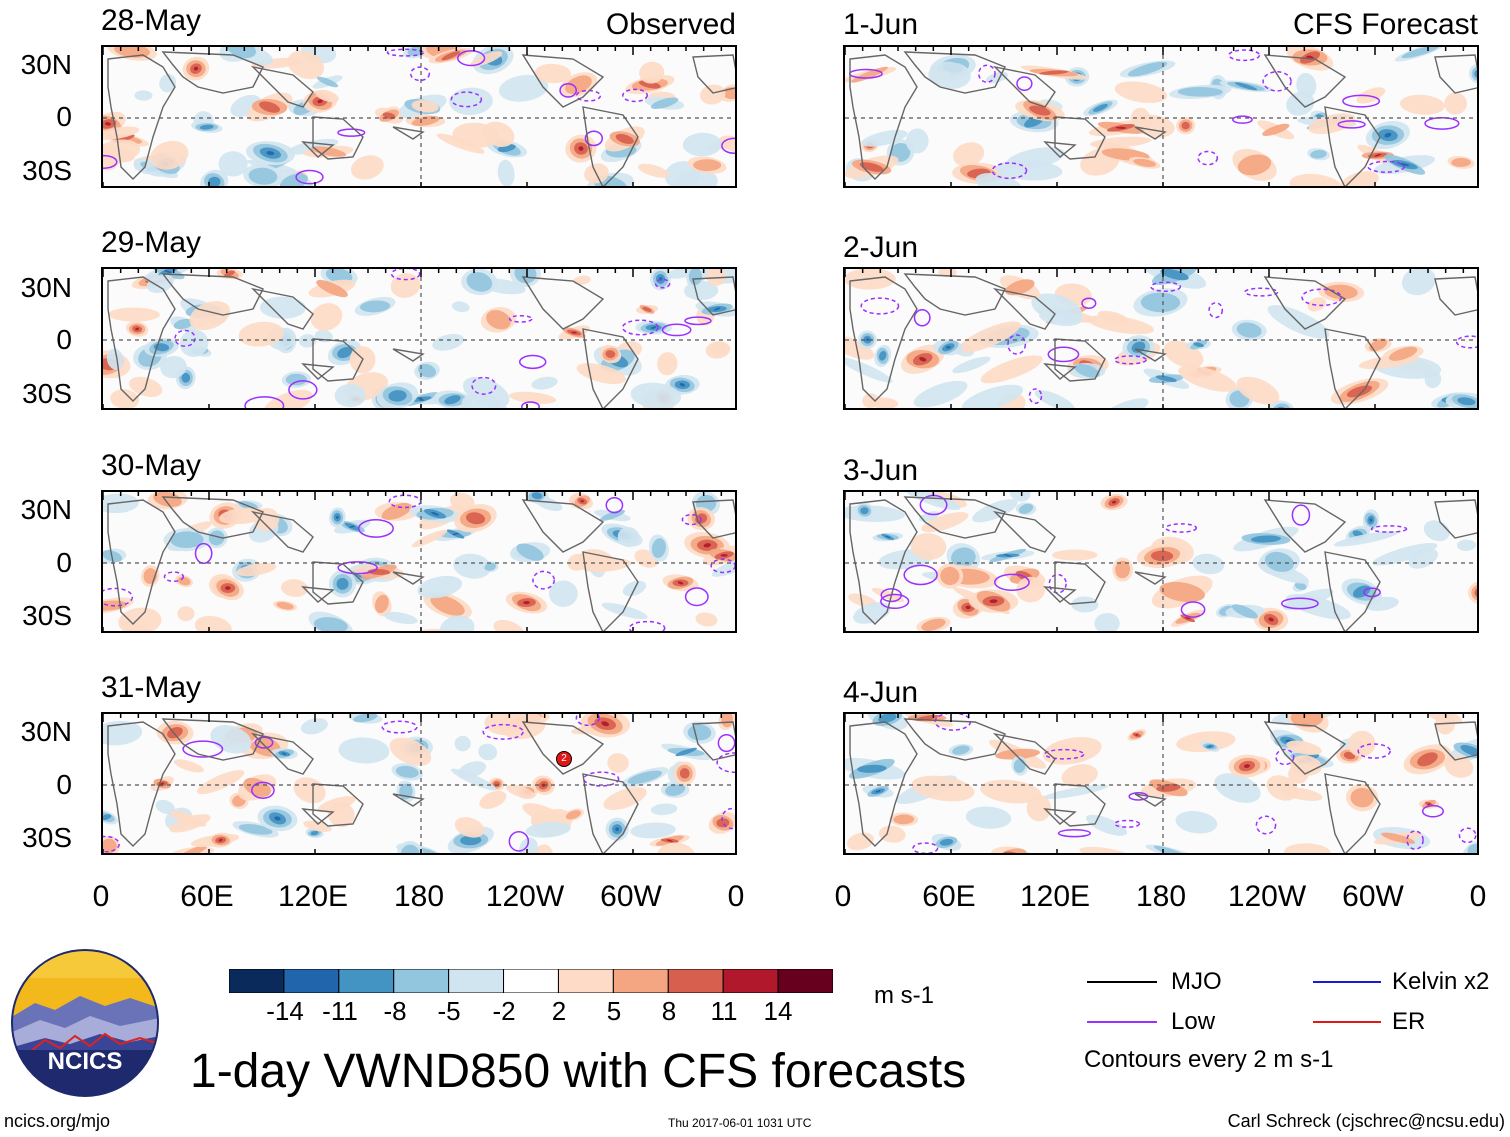 Image resolution: width=1510 pixels, height=1137 pixels. I want to click on colorbar-tick: 2, so click(559, 1011).